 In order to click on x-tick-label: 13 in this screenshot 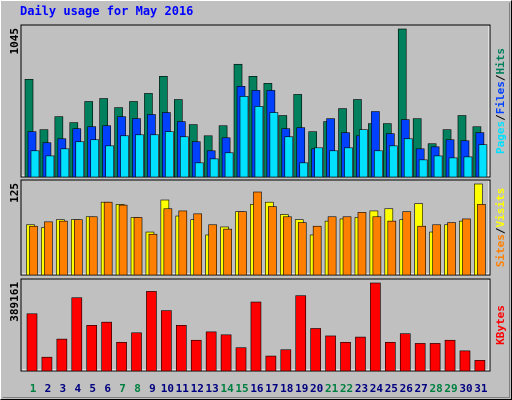, I will do `click(212, 388)`.